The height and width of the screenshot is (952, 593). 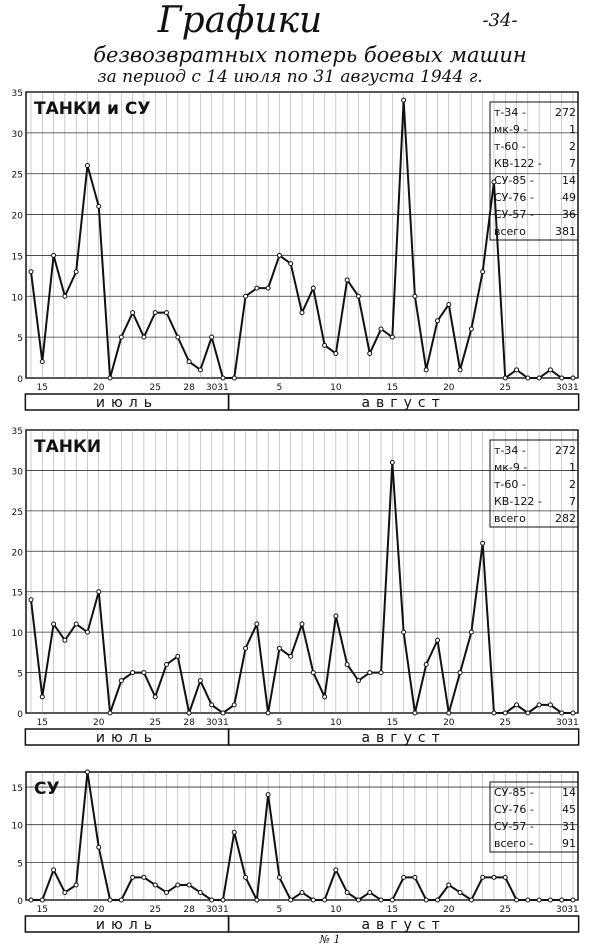 What do you see at coordinates (514, 214) in the screenshot?
I see `legend-label: СУ-57 -` at bounding box center [514, 214].